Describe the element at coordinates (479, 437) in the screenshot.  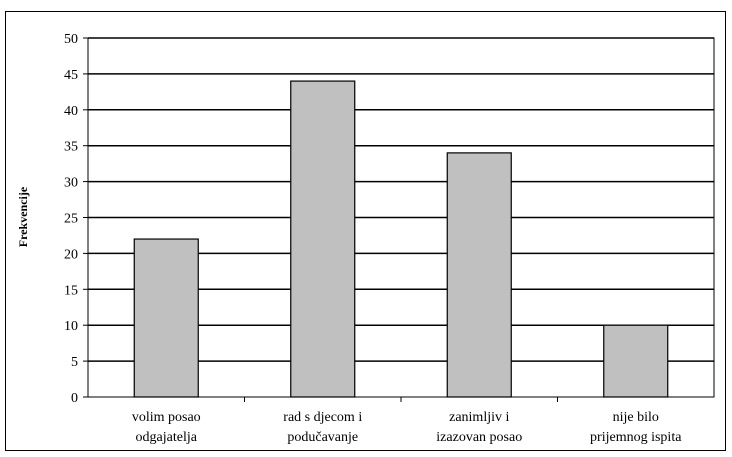
I see `x-category-label: izazovan posao` at that location.